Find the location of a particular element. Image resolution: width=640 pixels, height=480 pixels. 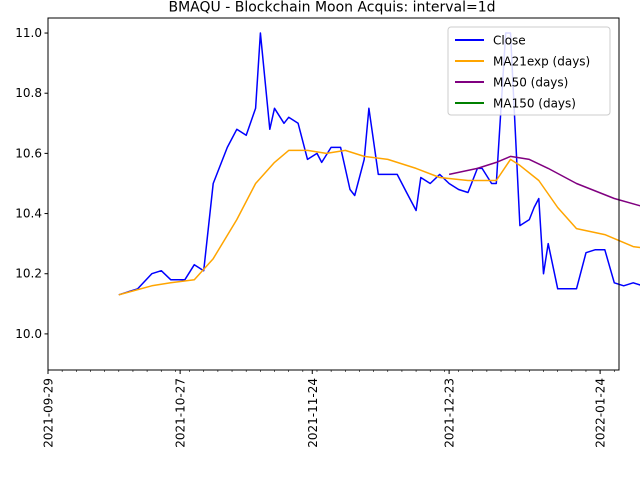

legend-label: MA21exp (days) is located at coordinates (541, 62).